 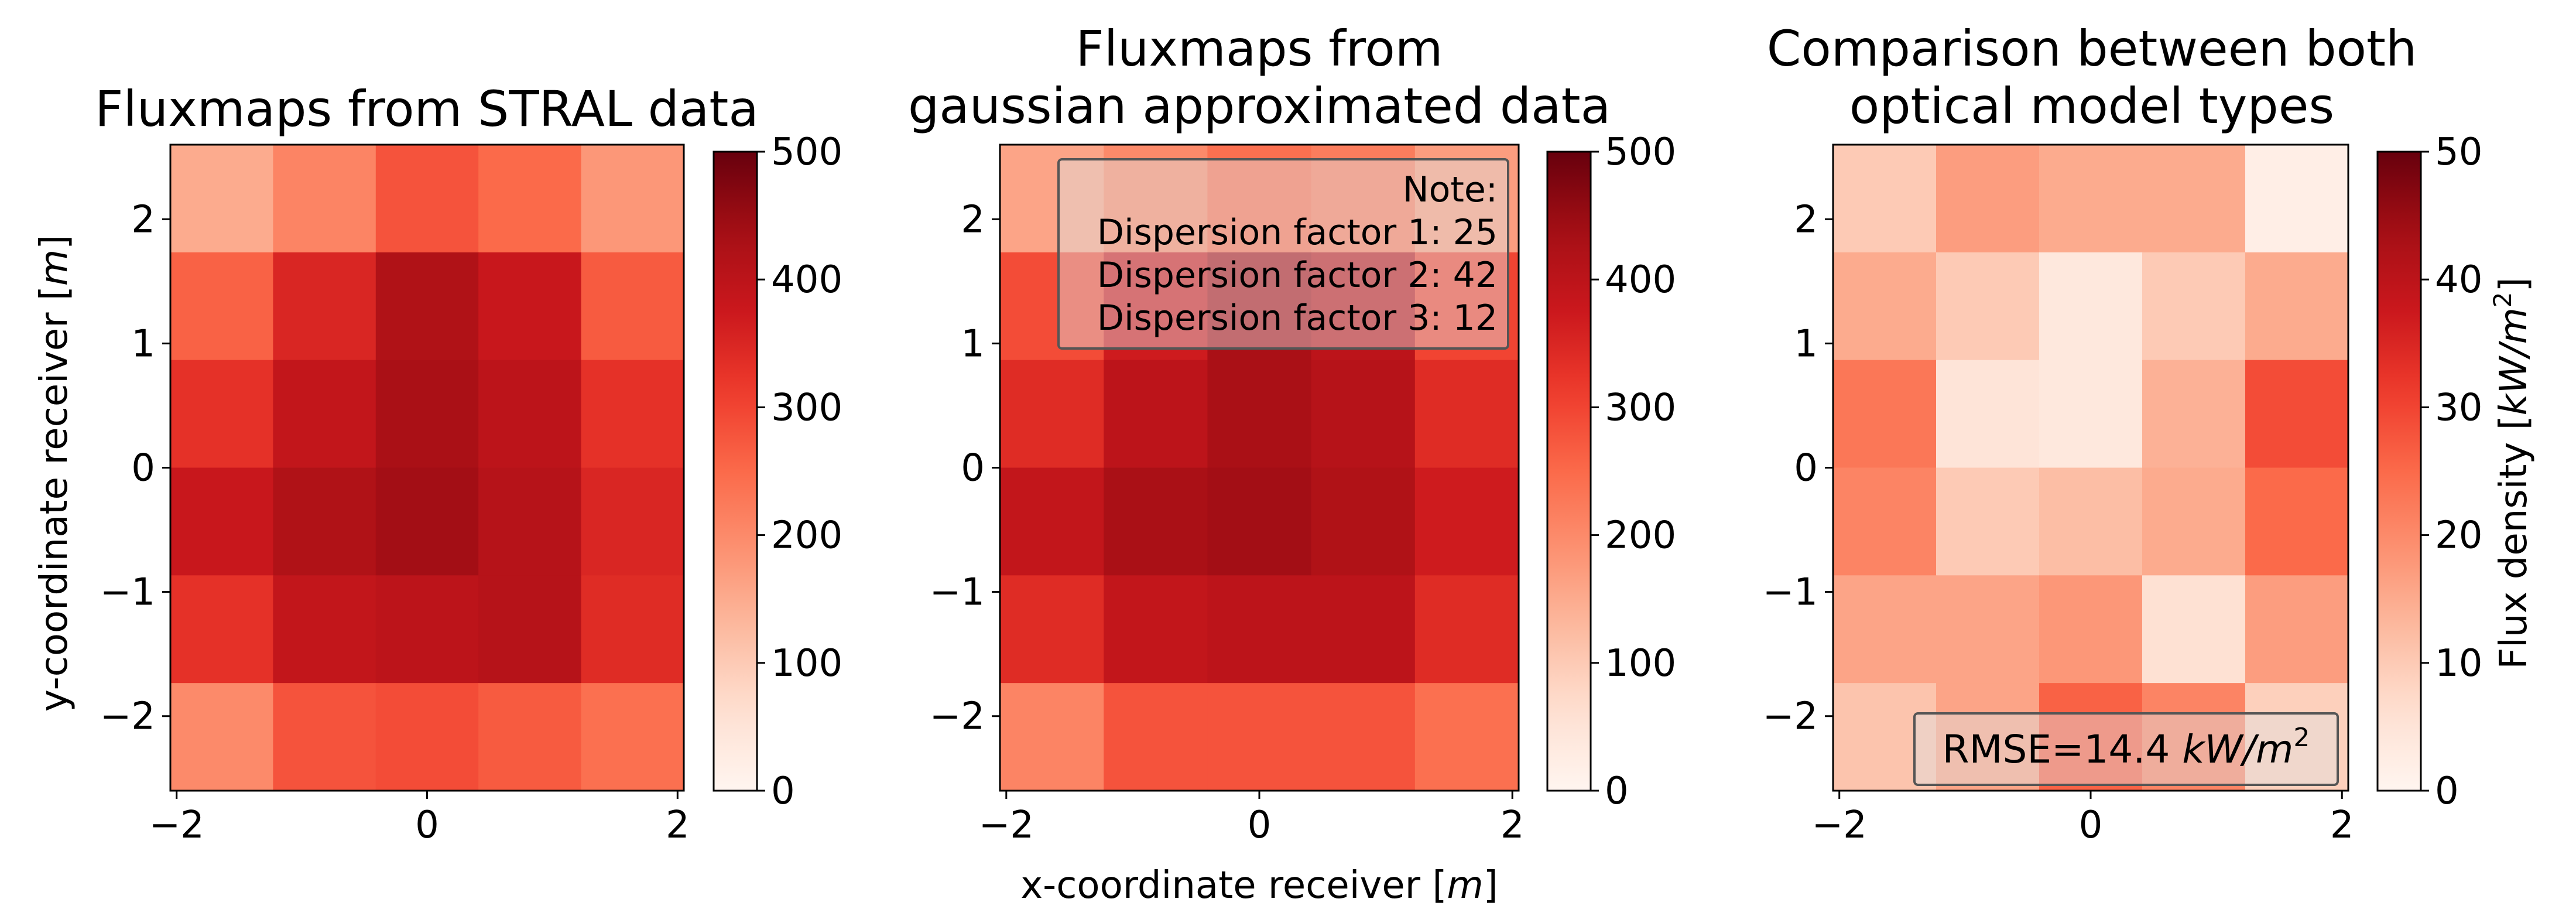 What do you see at coordinates (2458, 280) in the screenshot?
I see `colorbar-tick-label: 40` at bounding box center [2458, 280].